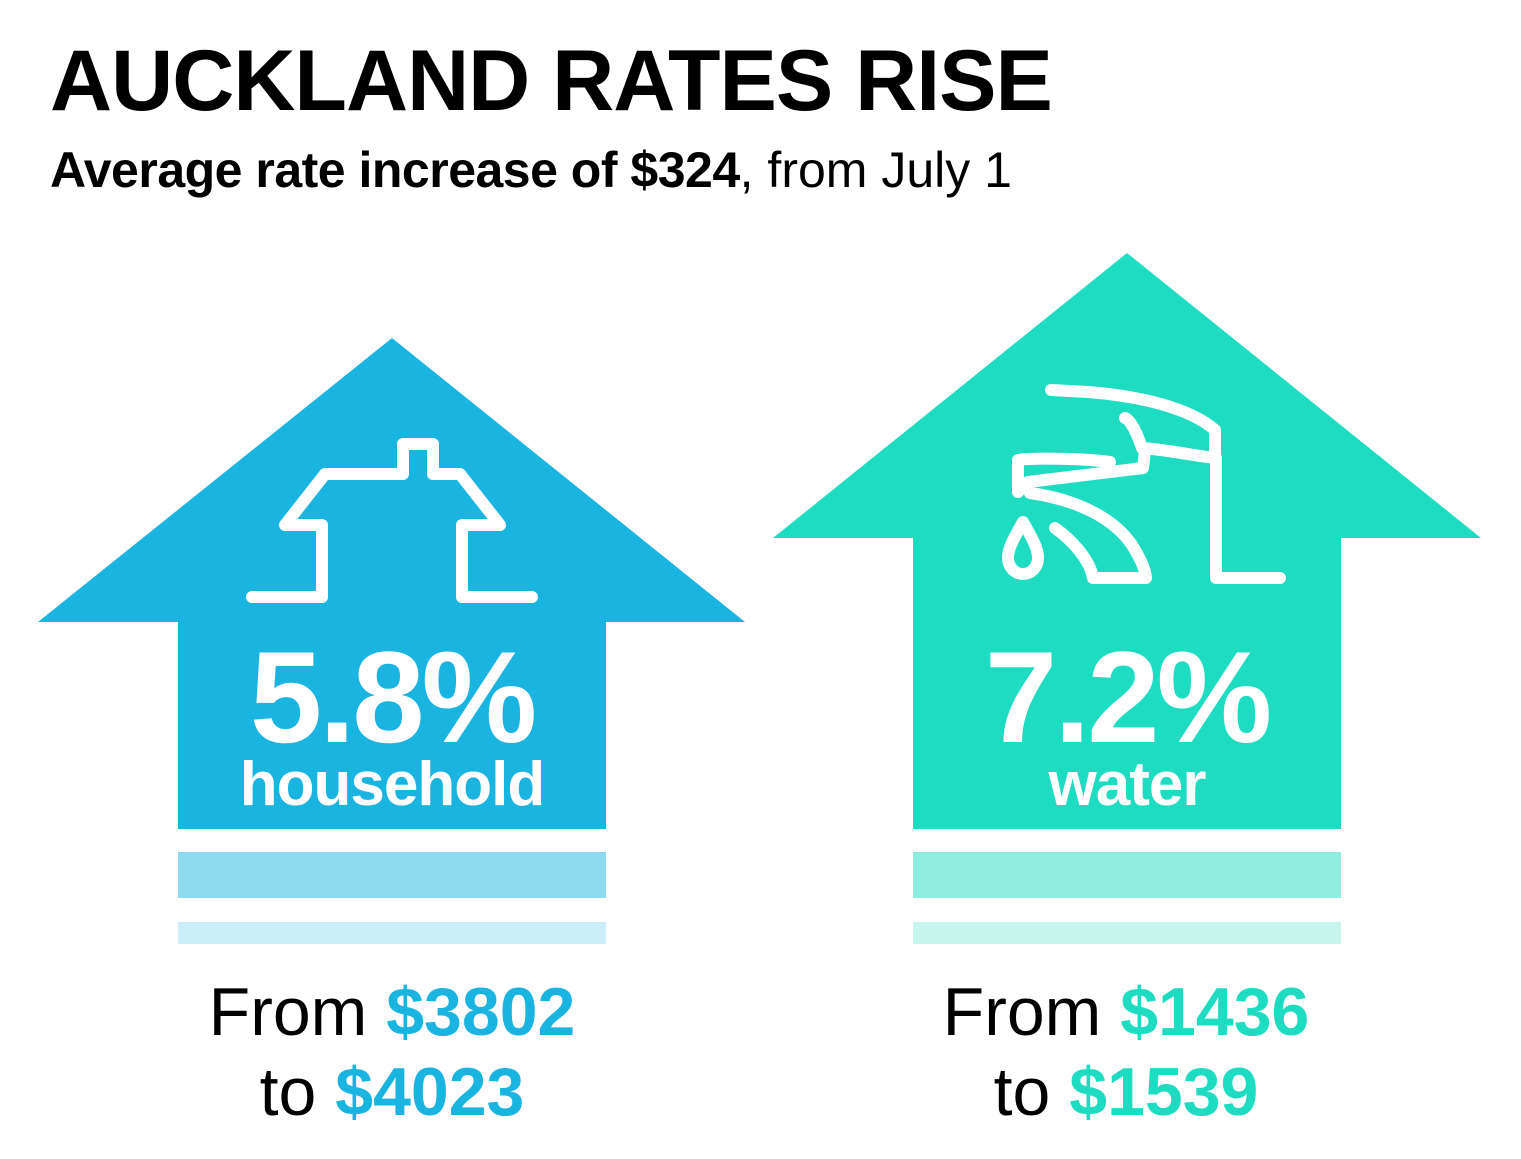  I want to click on water-range: From $1436 to $1539, so click(1126, 1052).